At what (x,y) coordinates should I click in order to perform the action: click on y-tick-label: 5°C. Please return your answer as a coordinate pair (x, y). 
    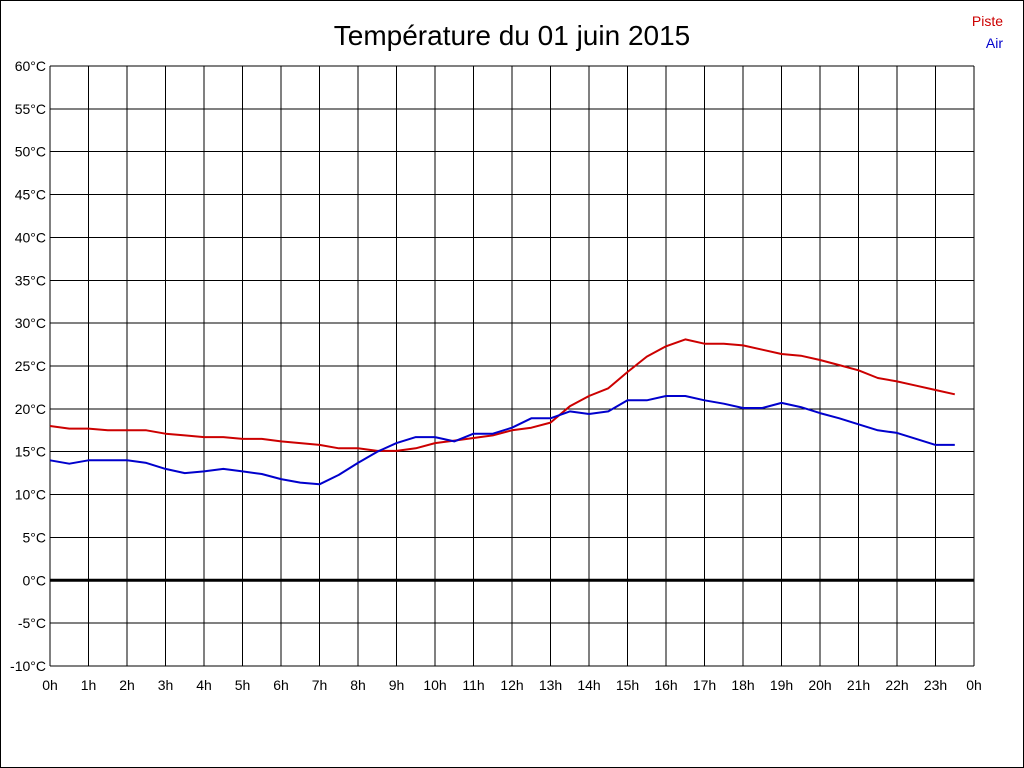
    Looking at the image, I should click on (35, 537).